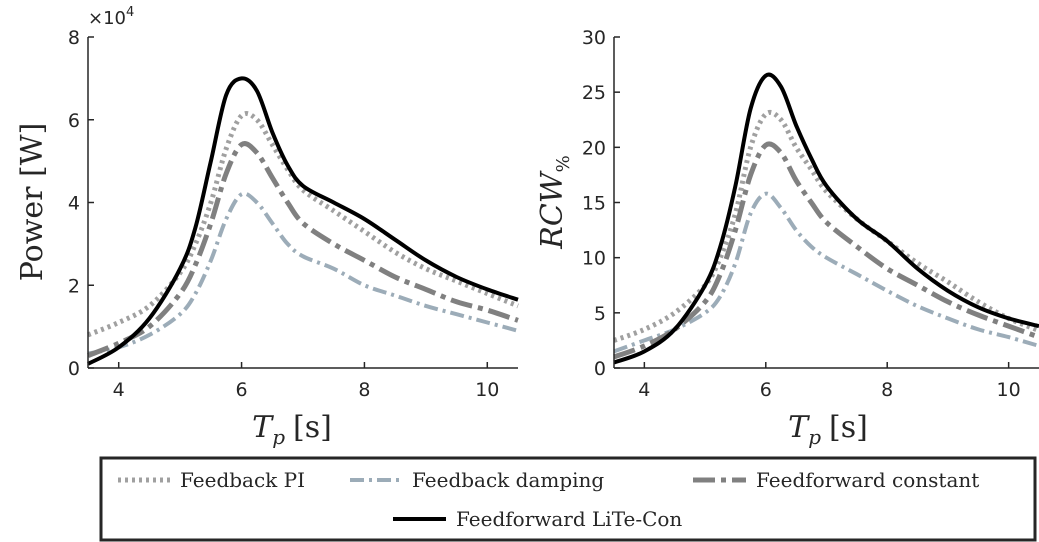 The width and height of the screenshot is (1039, 542). What do you see at coordinates (594, 148) in the screenshot?
I see `y-tick-label: 20` at bounding box center [594, 148].